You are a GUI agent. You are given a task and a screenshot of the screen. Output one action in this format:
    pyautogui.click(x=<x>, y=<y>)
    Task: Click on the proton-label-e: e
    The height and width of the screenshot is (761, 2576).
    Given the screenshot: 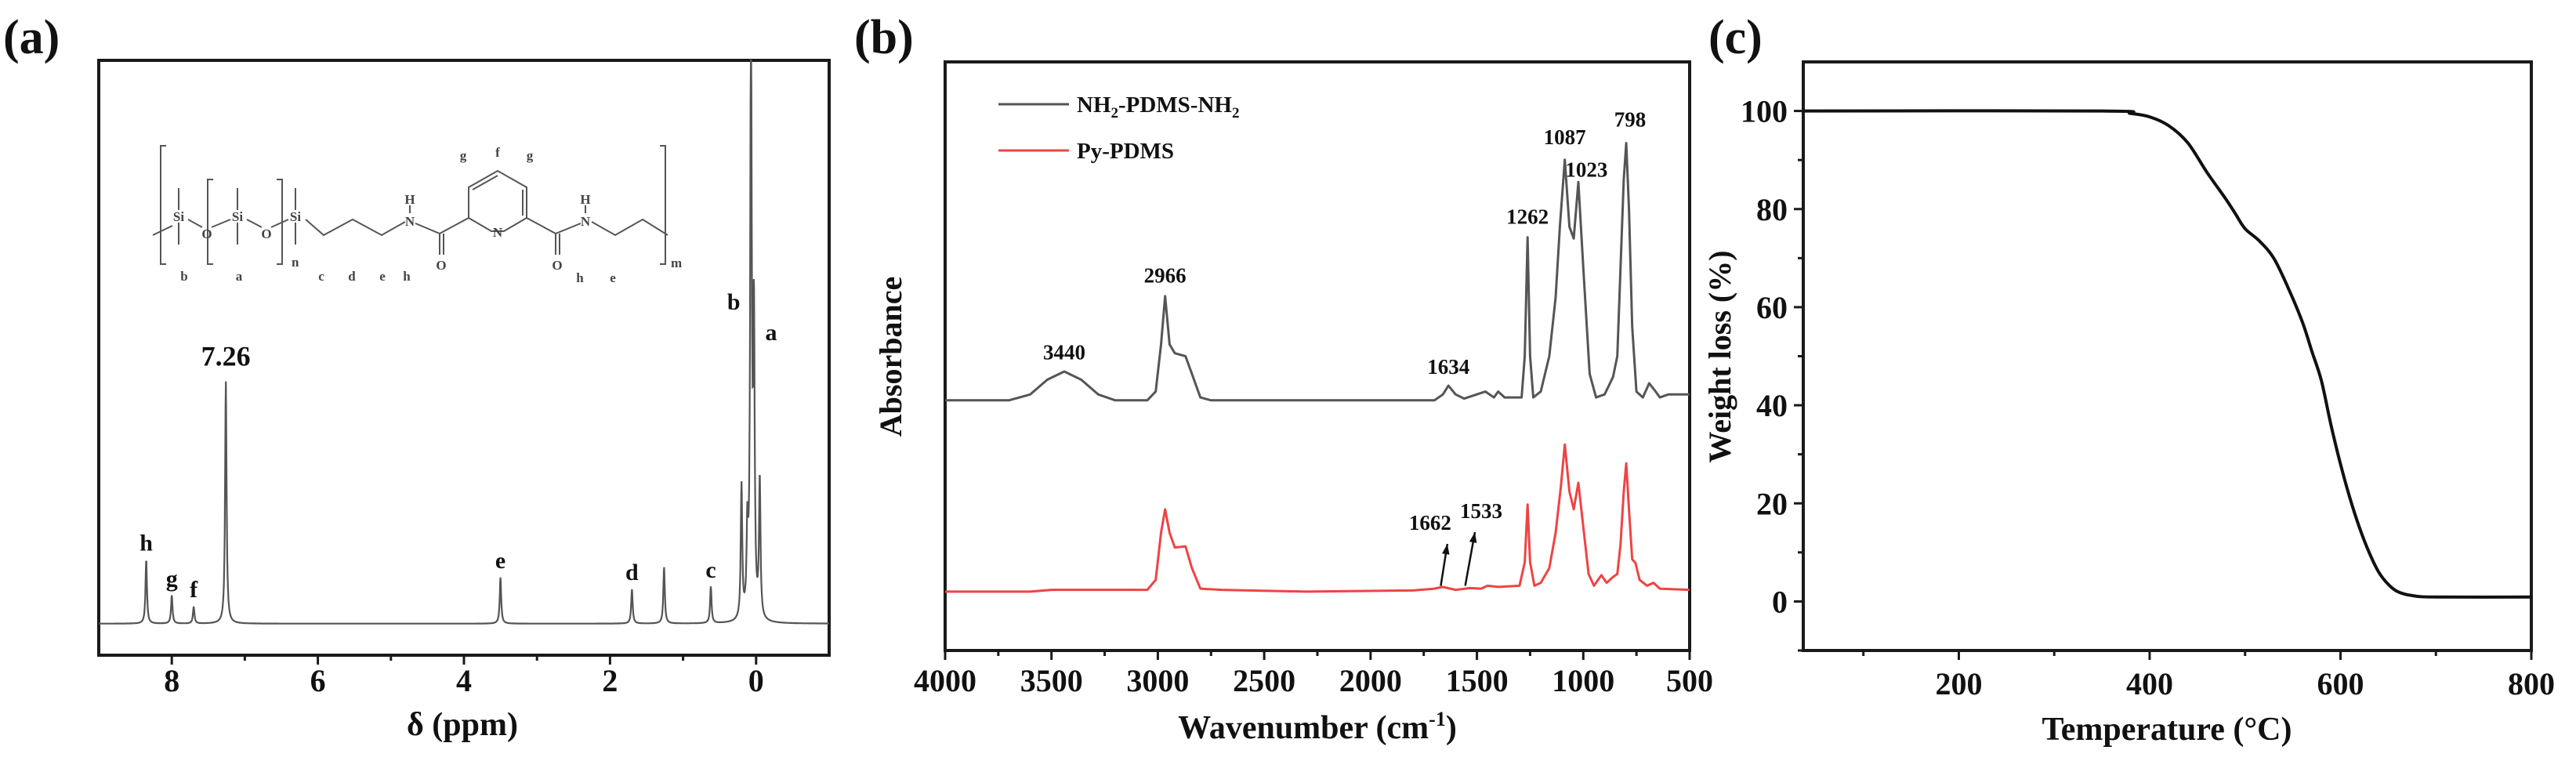 What is the action you would take?
    pyautogui.click(x=382, y=276)
    